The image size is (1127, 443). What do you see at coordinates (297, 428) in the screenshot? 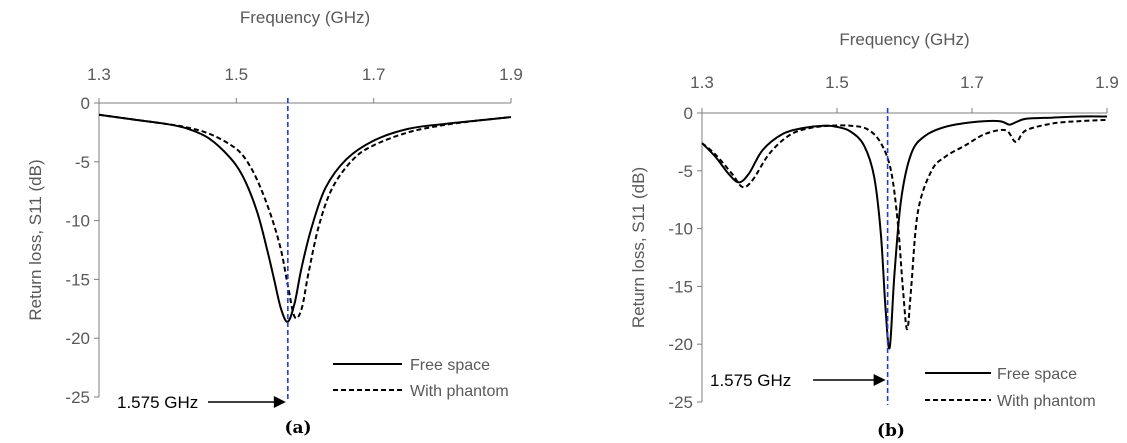
I see `panel-caption: (a)` at bounding box center [297, 428].